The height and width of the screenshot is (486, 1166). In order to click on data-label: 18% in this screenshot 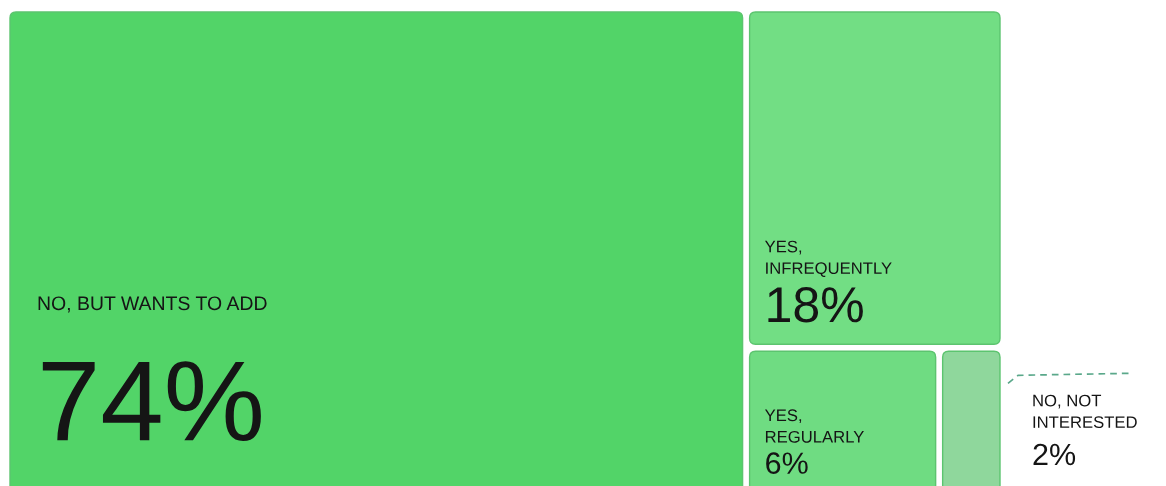, I will do `click(815, 305)`.